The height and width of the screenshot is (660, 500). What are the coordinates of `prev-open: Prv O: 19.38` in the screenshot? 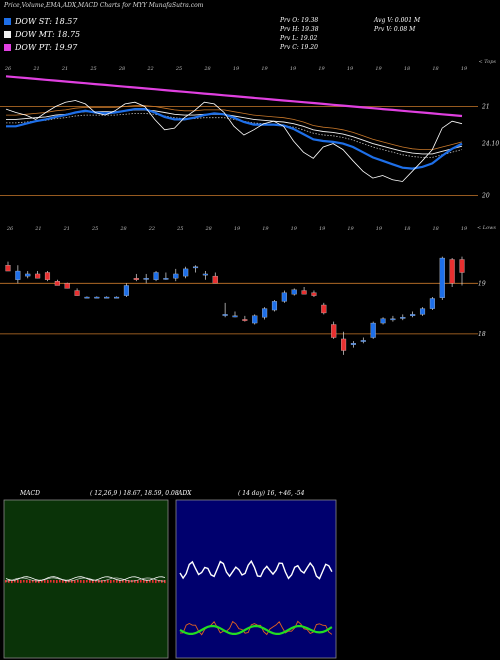 It's located at (299, 20).